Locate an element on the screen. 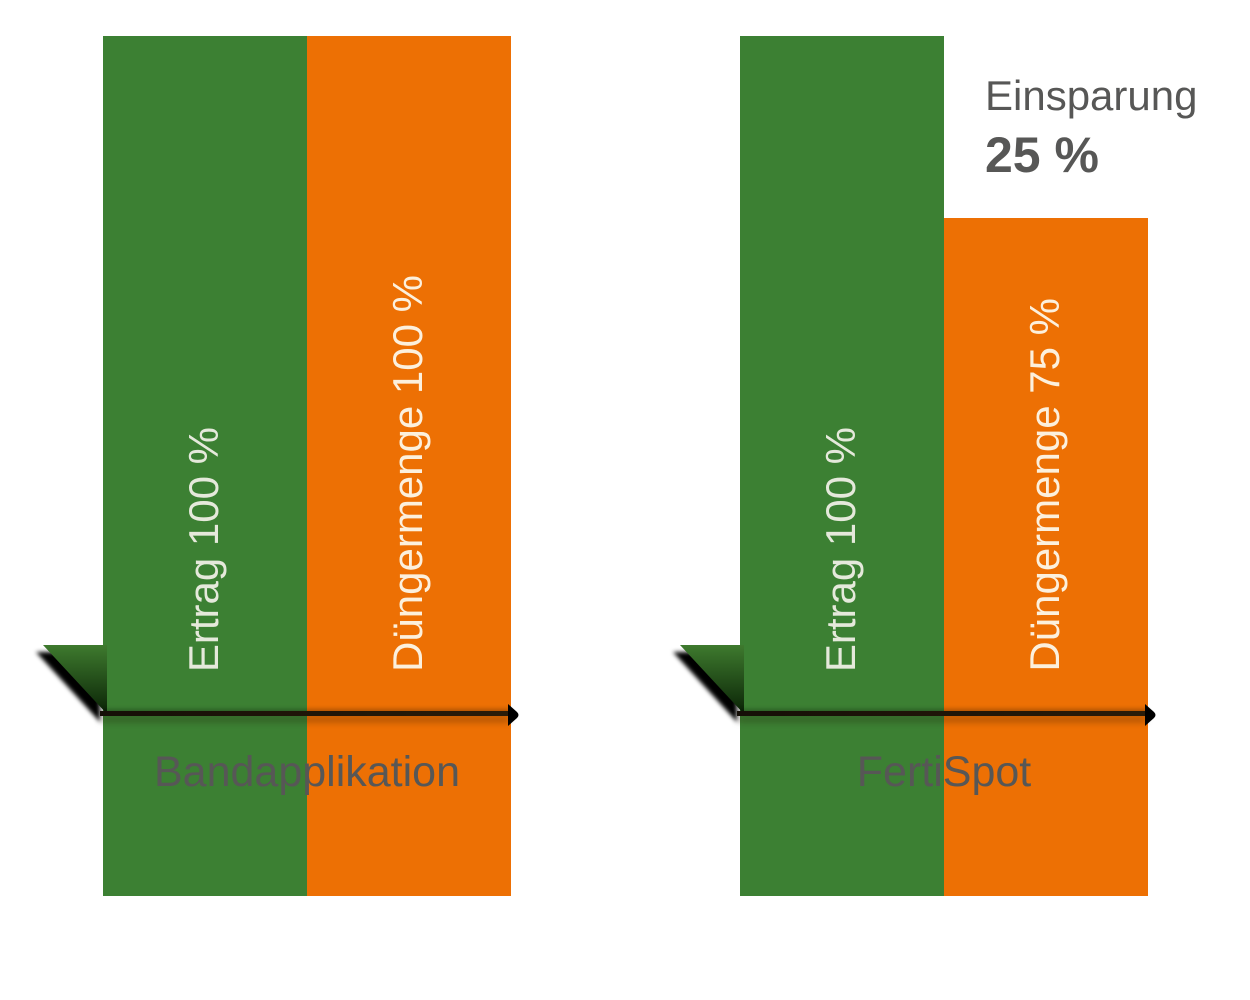 The width and height of the screenshot is (1250, 1000). bar-ertrag-fertispot is located at coordinates (842, 466).